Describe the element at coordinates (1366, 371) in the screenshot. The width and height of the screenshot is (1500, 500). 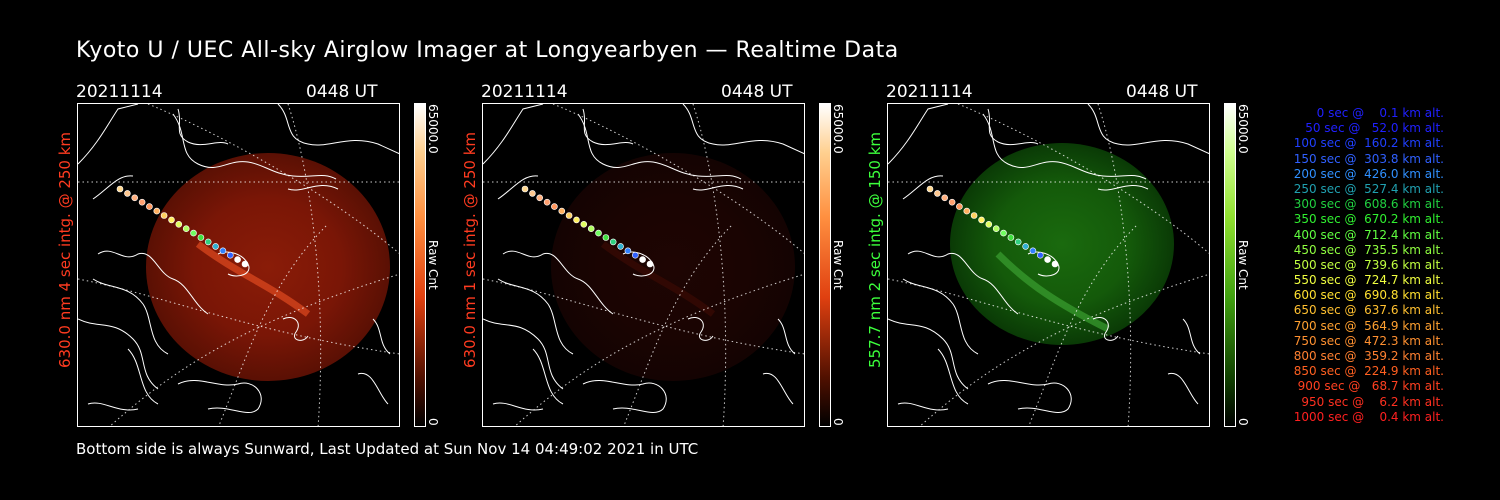
I see `legend-row: 850 sec @ 224.9 km alt.` at that location.